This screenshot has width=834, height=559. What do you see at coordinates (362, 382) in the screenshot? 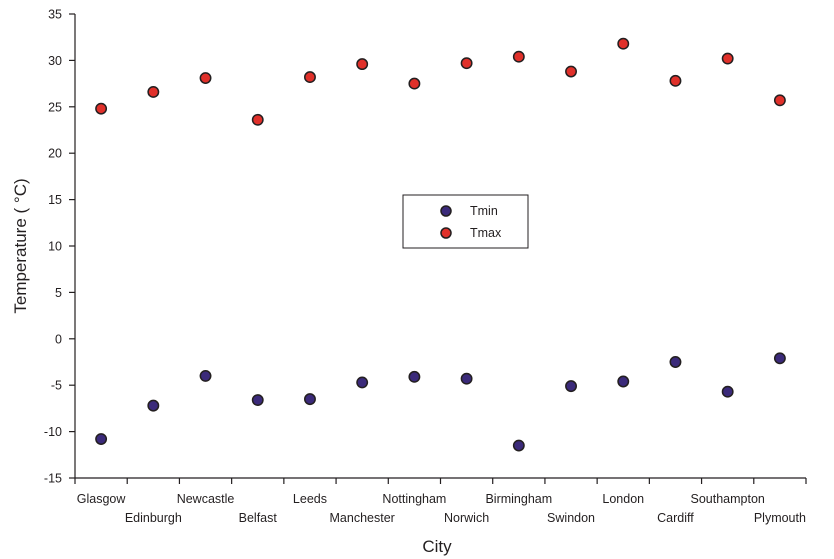
I see `point-tmin-manchester` at bounding box center [362, 382].